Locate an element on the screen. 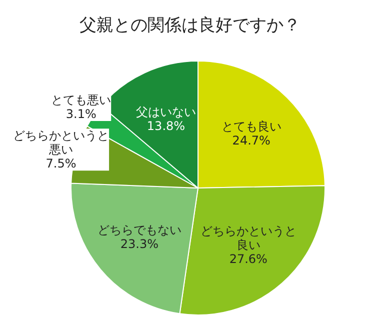 The width and height of the screenshot is (380, 325). slice-label: どちらかというと良い is located at coordinates (248, 238).